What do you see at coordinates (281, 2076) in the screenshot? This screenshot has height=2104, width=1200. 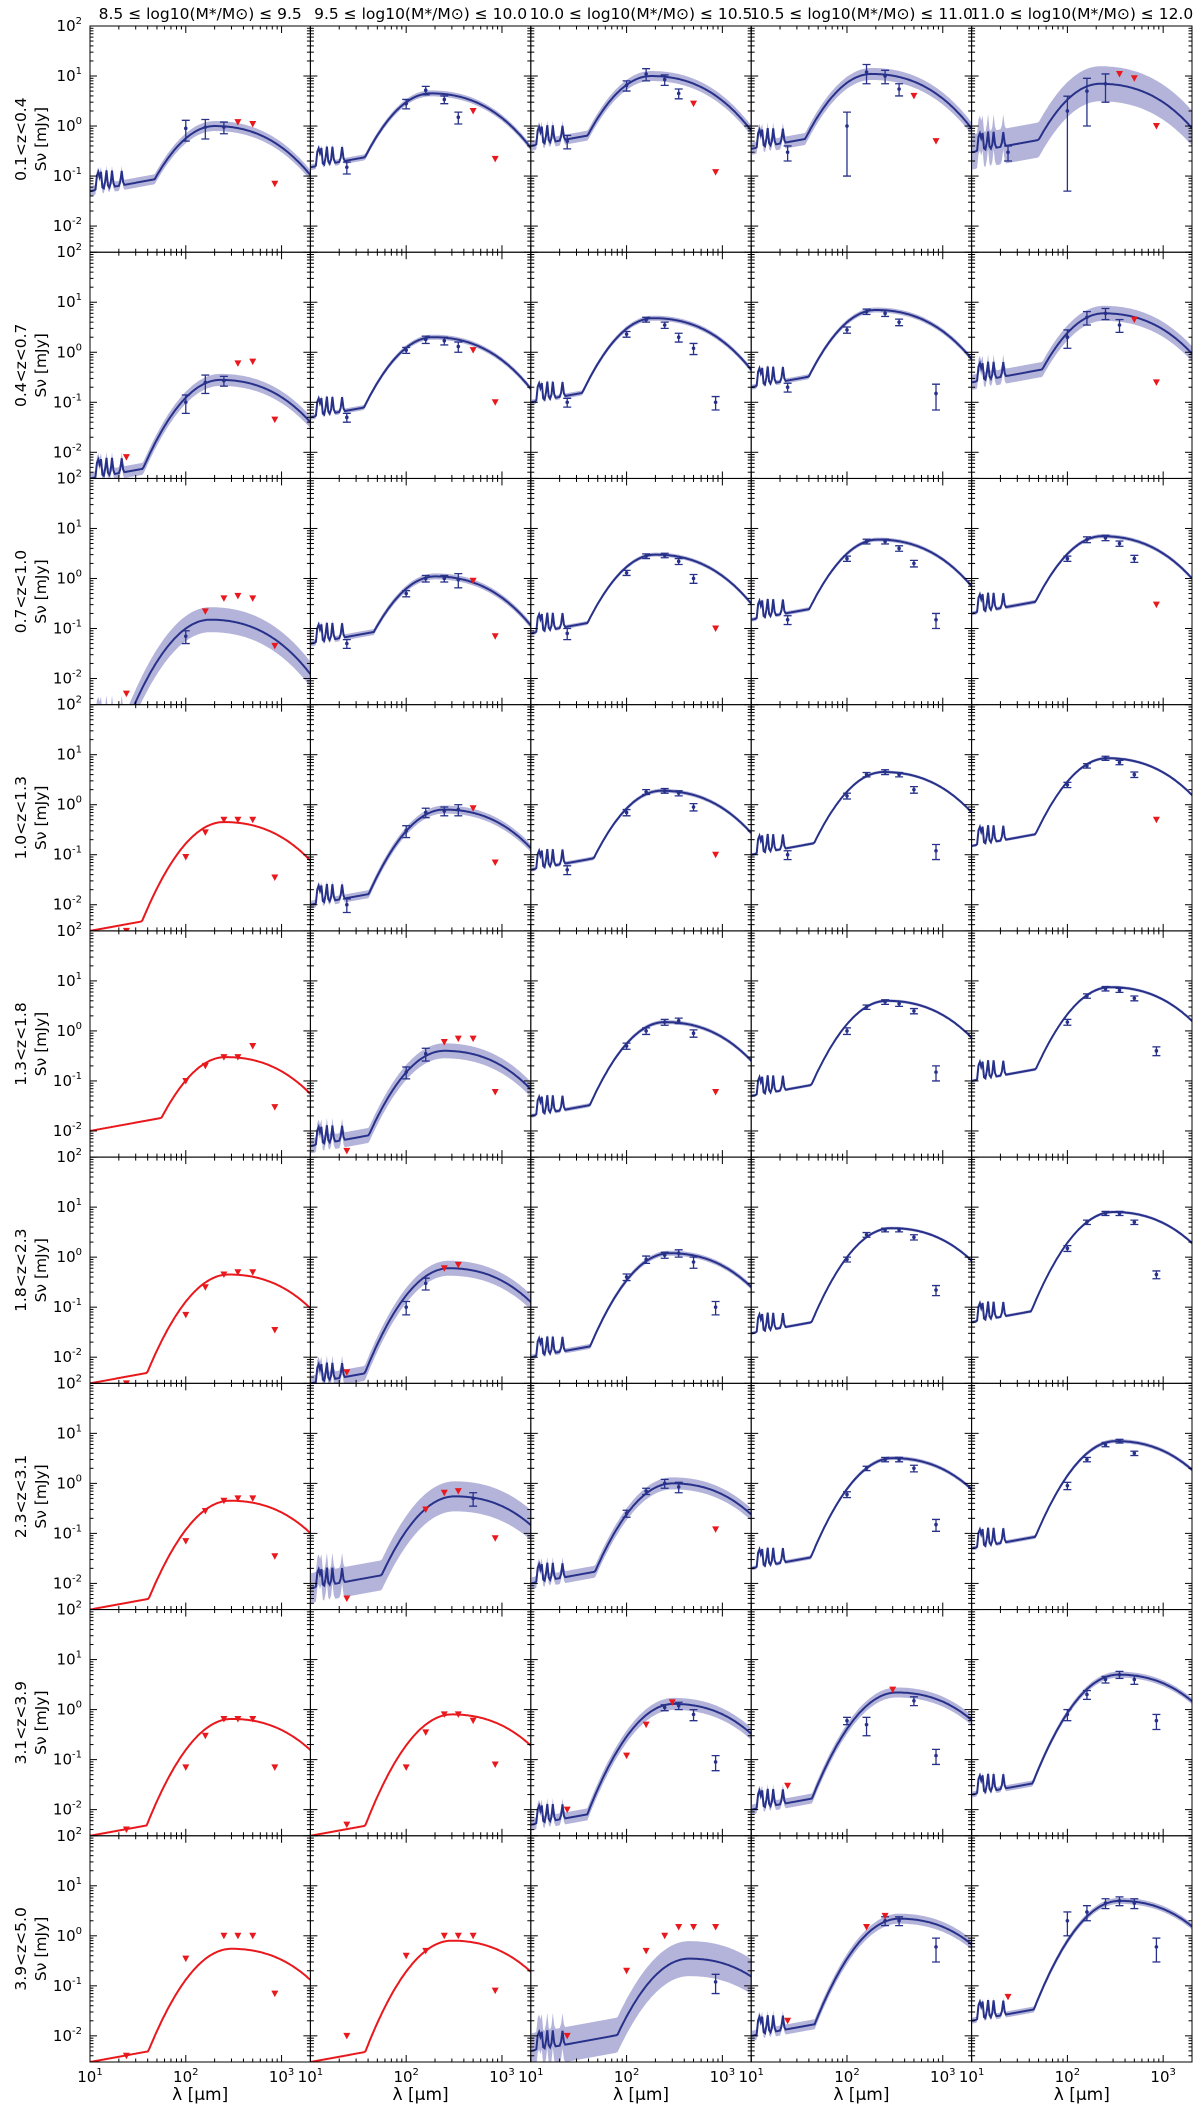 I see `x-tick-label: 10³` at bounding box center [281, 2076].